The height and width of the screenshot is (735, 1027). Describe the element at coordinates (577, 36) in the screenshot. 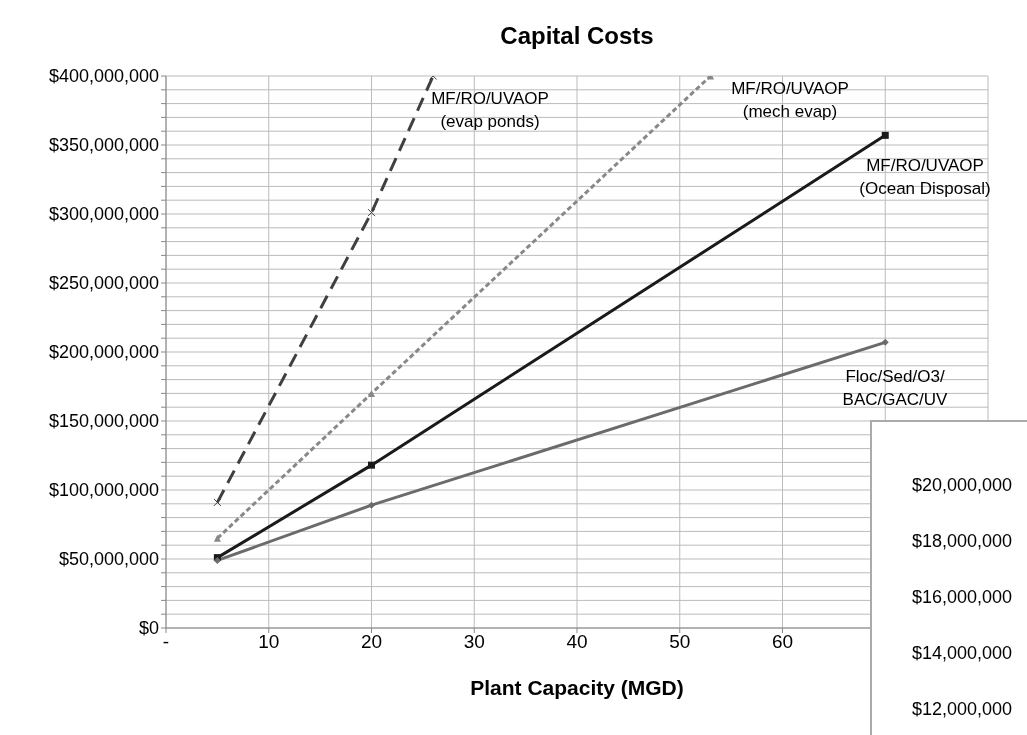

I see `chart-title: Capital Costs` at that location.